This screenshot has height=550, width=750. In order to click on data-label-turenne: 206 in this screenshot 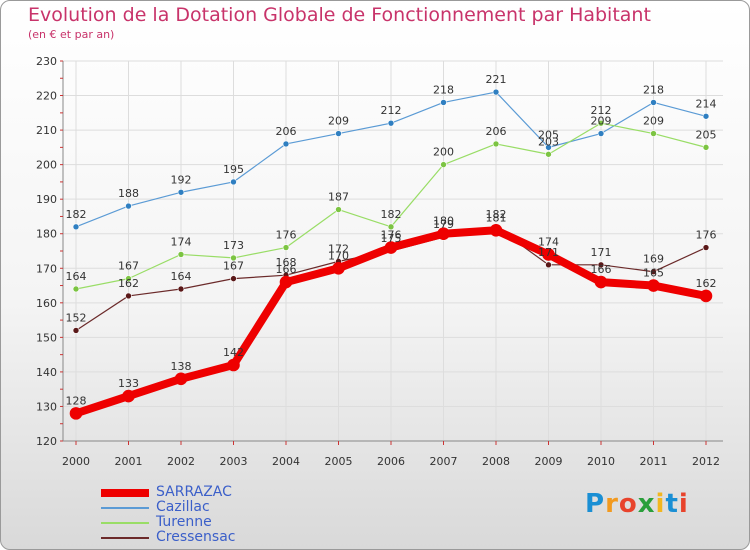, I will do `click(496, 131)`.